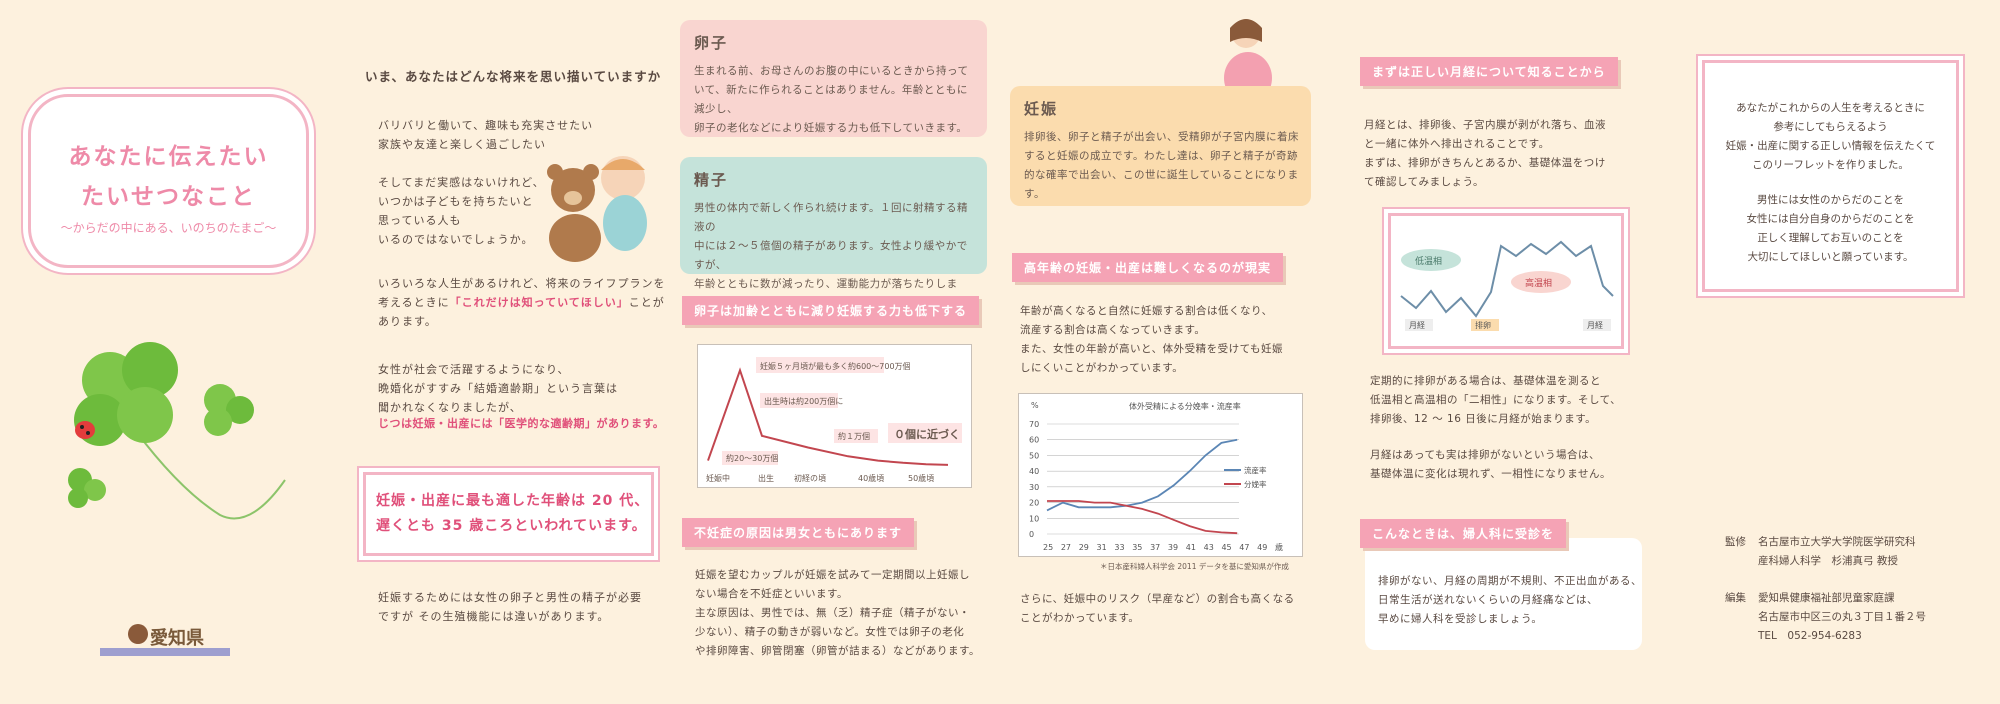 The width and height of the screenshot is (2000, 704). I want to click on low-phase-label: 低温相, so click(1428, 261).